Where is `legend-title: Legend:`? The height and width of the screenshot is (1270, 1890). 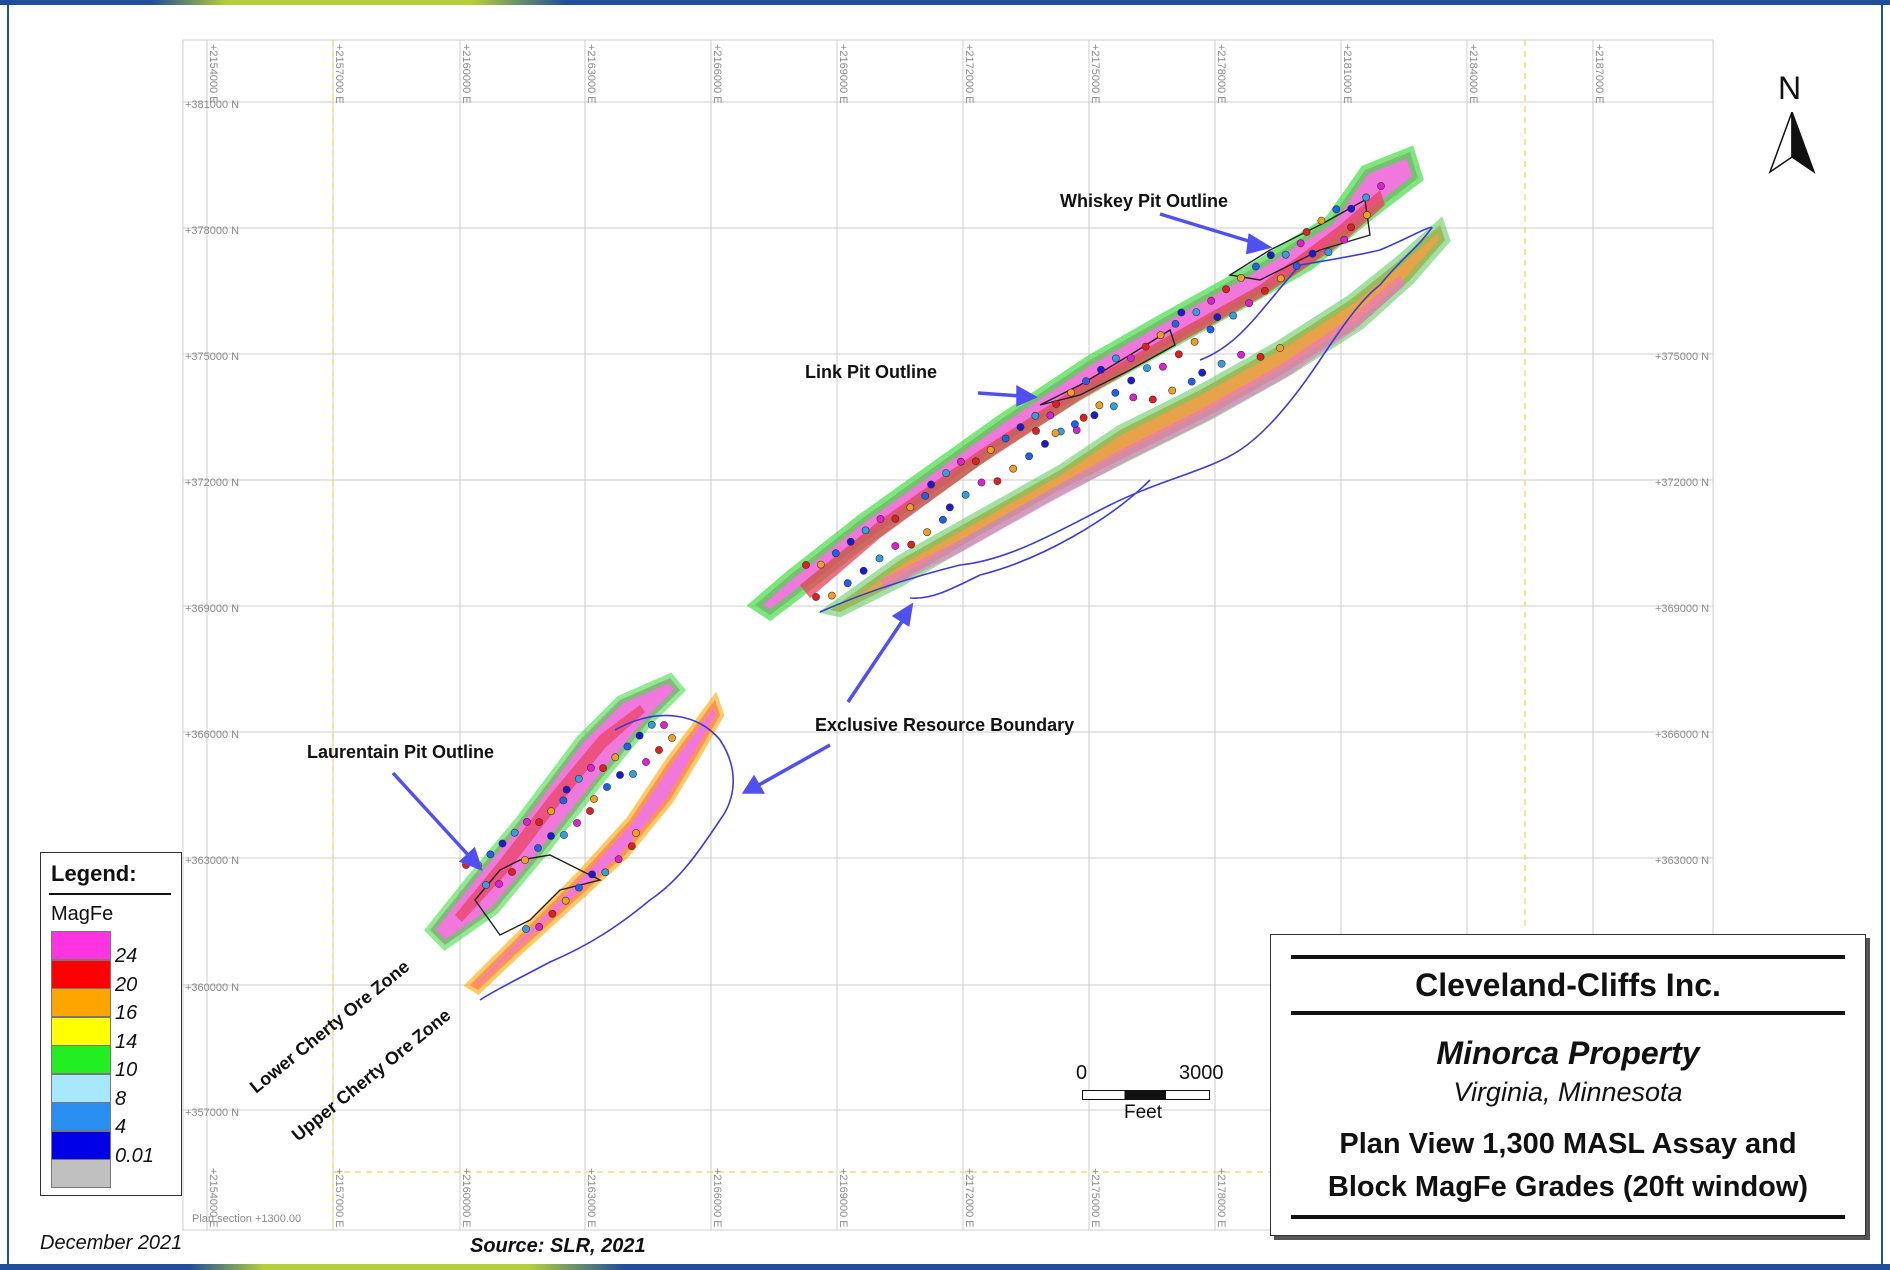 legend-title: Legend: is located at coordinates (94, 873).